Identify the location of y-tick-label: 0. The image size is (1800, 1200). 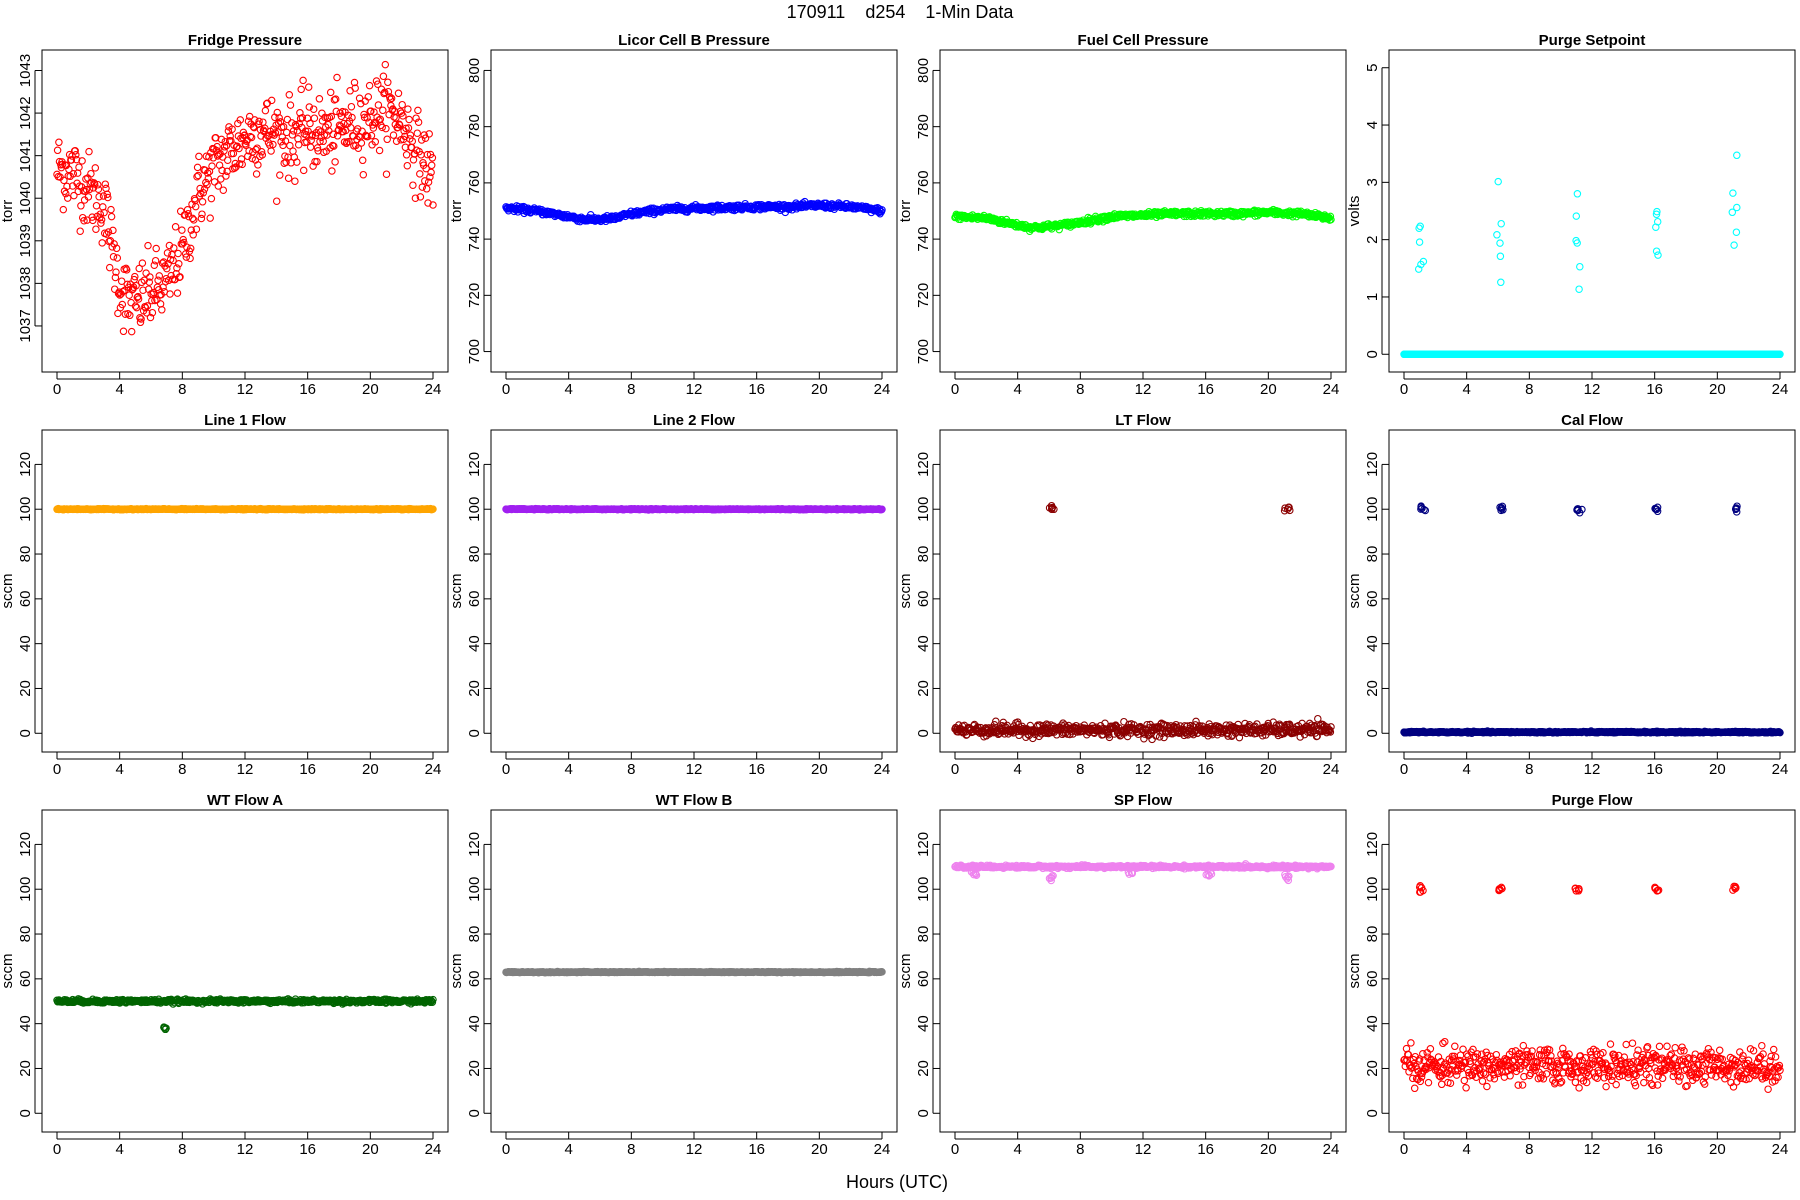
(1372, 733).